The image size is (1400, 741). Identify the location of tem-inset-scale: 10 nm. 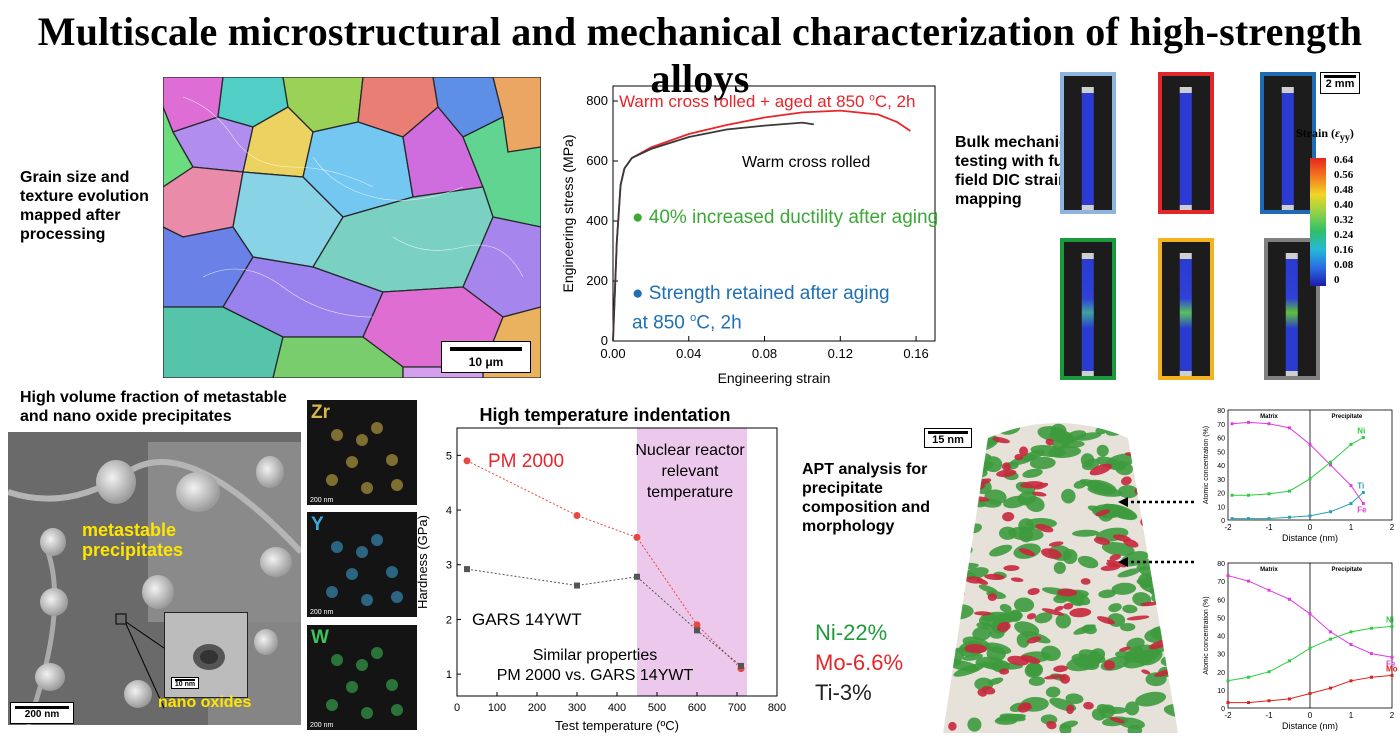
(185, 683).